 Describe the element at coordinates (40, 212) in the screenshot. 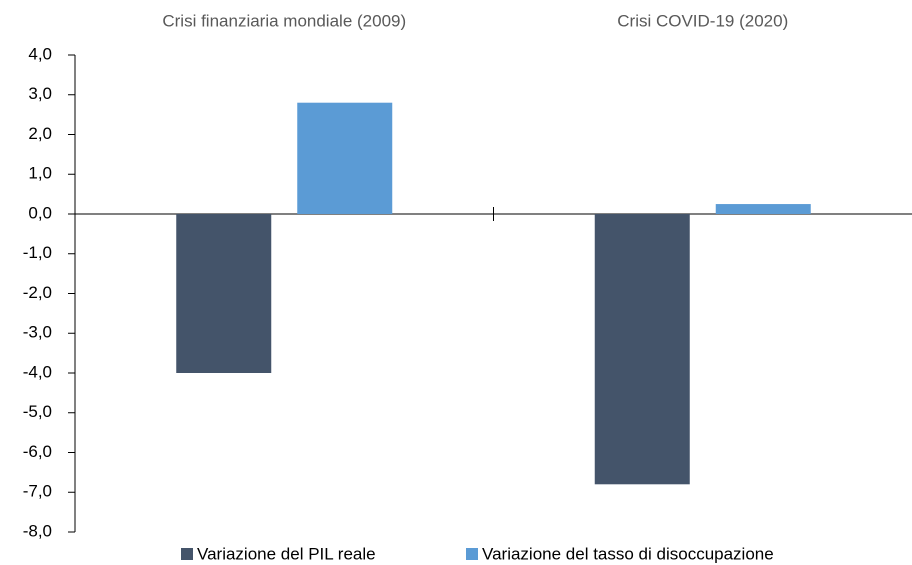

I see `y-tick-label: 0,0` at that location.